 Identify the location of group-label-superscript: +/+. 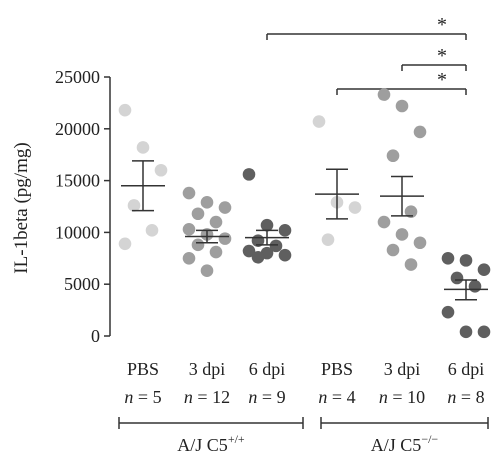
(236, 439).